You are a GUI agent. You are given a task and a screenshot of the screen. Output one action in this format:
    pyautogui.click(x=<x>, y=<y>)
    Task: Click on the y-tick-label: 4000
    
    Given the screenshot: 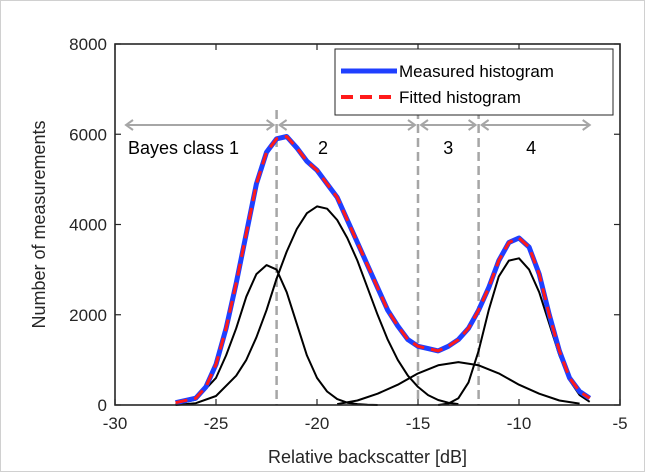 What is the action you would take?
    pyautogui.click(x=88, y=225)
    